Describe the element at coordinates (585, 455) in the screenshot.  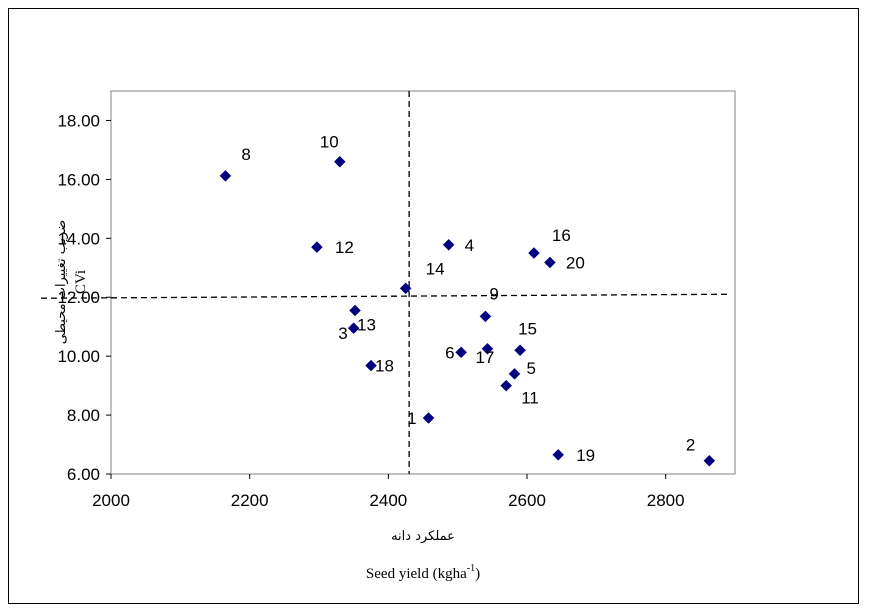
I see `data-point-label: 19` at that location.